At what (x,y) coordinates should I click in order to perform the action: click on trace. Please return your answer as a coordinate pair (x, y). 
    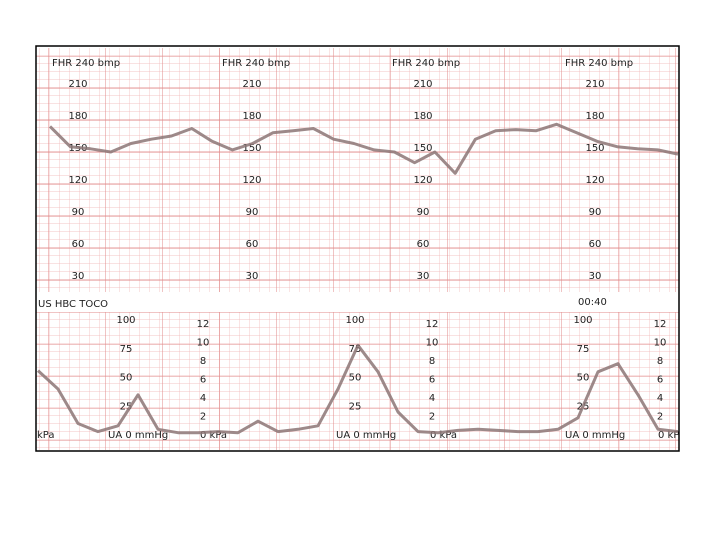
    Looking at the image, I should click on (363, 148).